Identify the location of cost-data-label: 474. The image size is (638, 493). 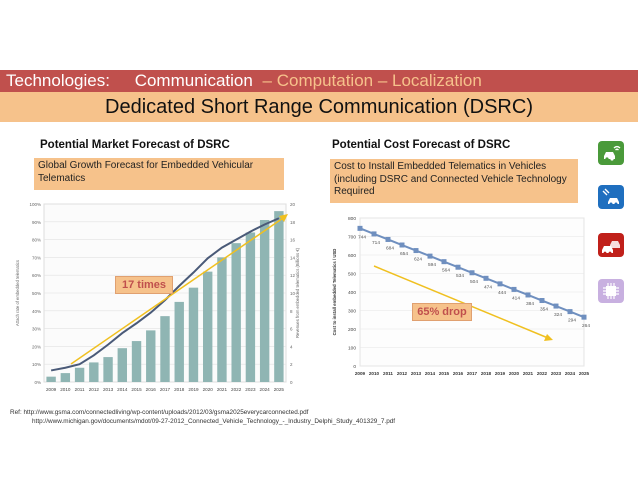
(488, 287).